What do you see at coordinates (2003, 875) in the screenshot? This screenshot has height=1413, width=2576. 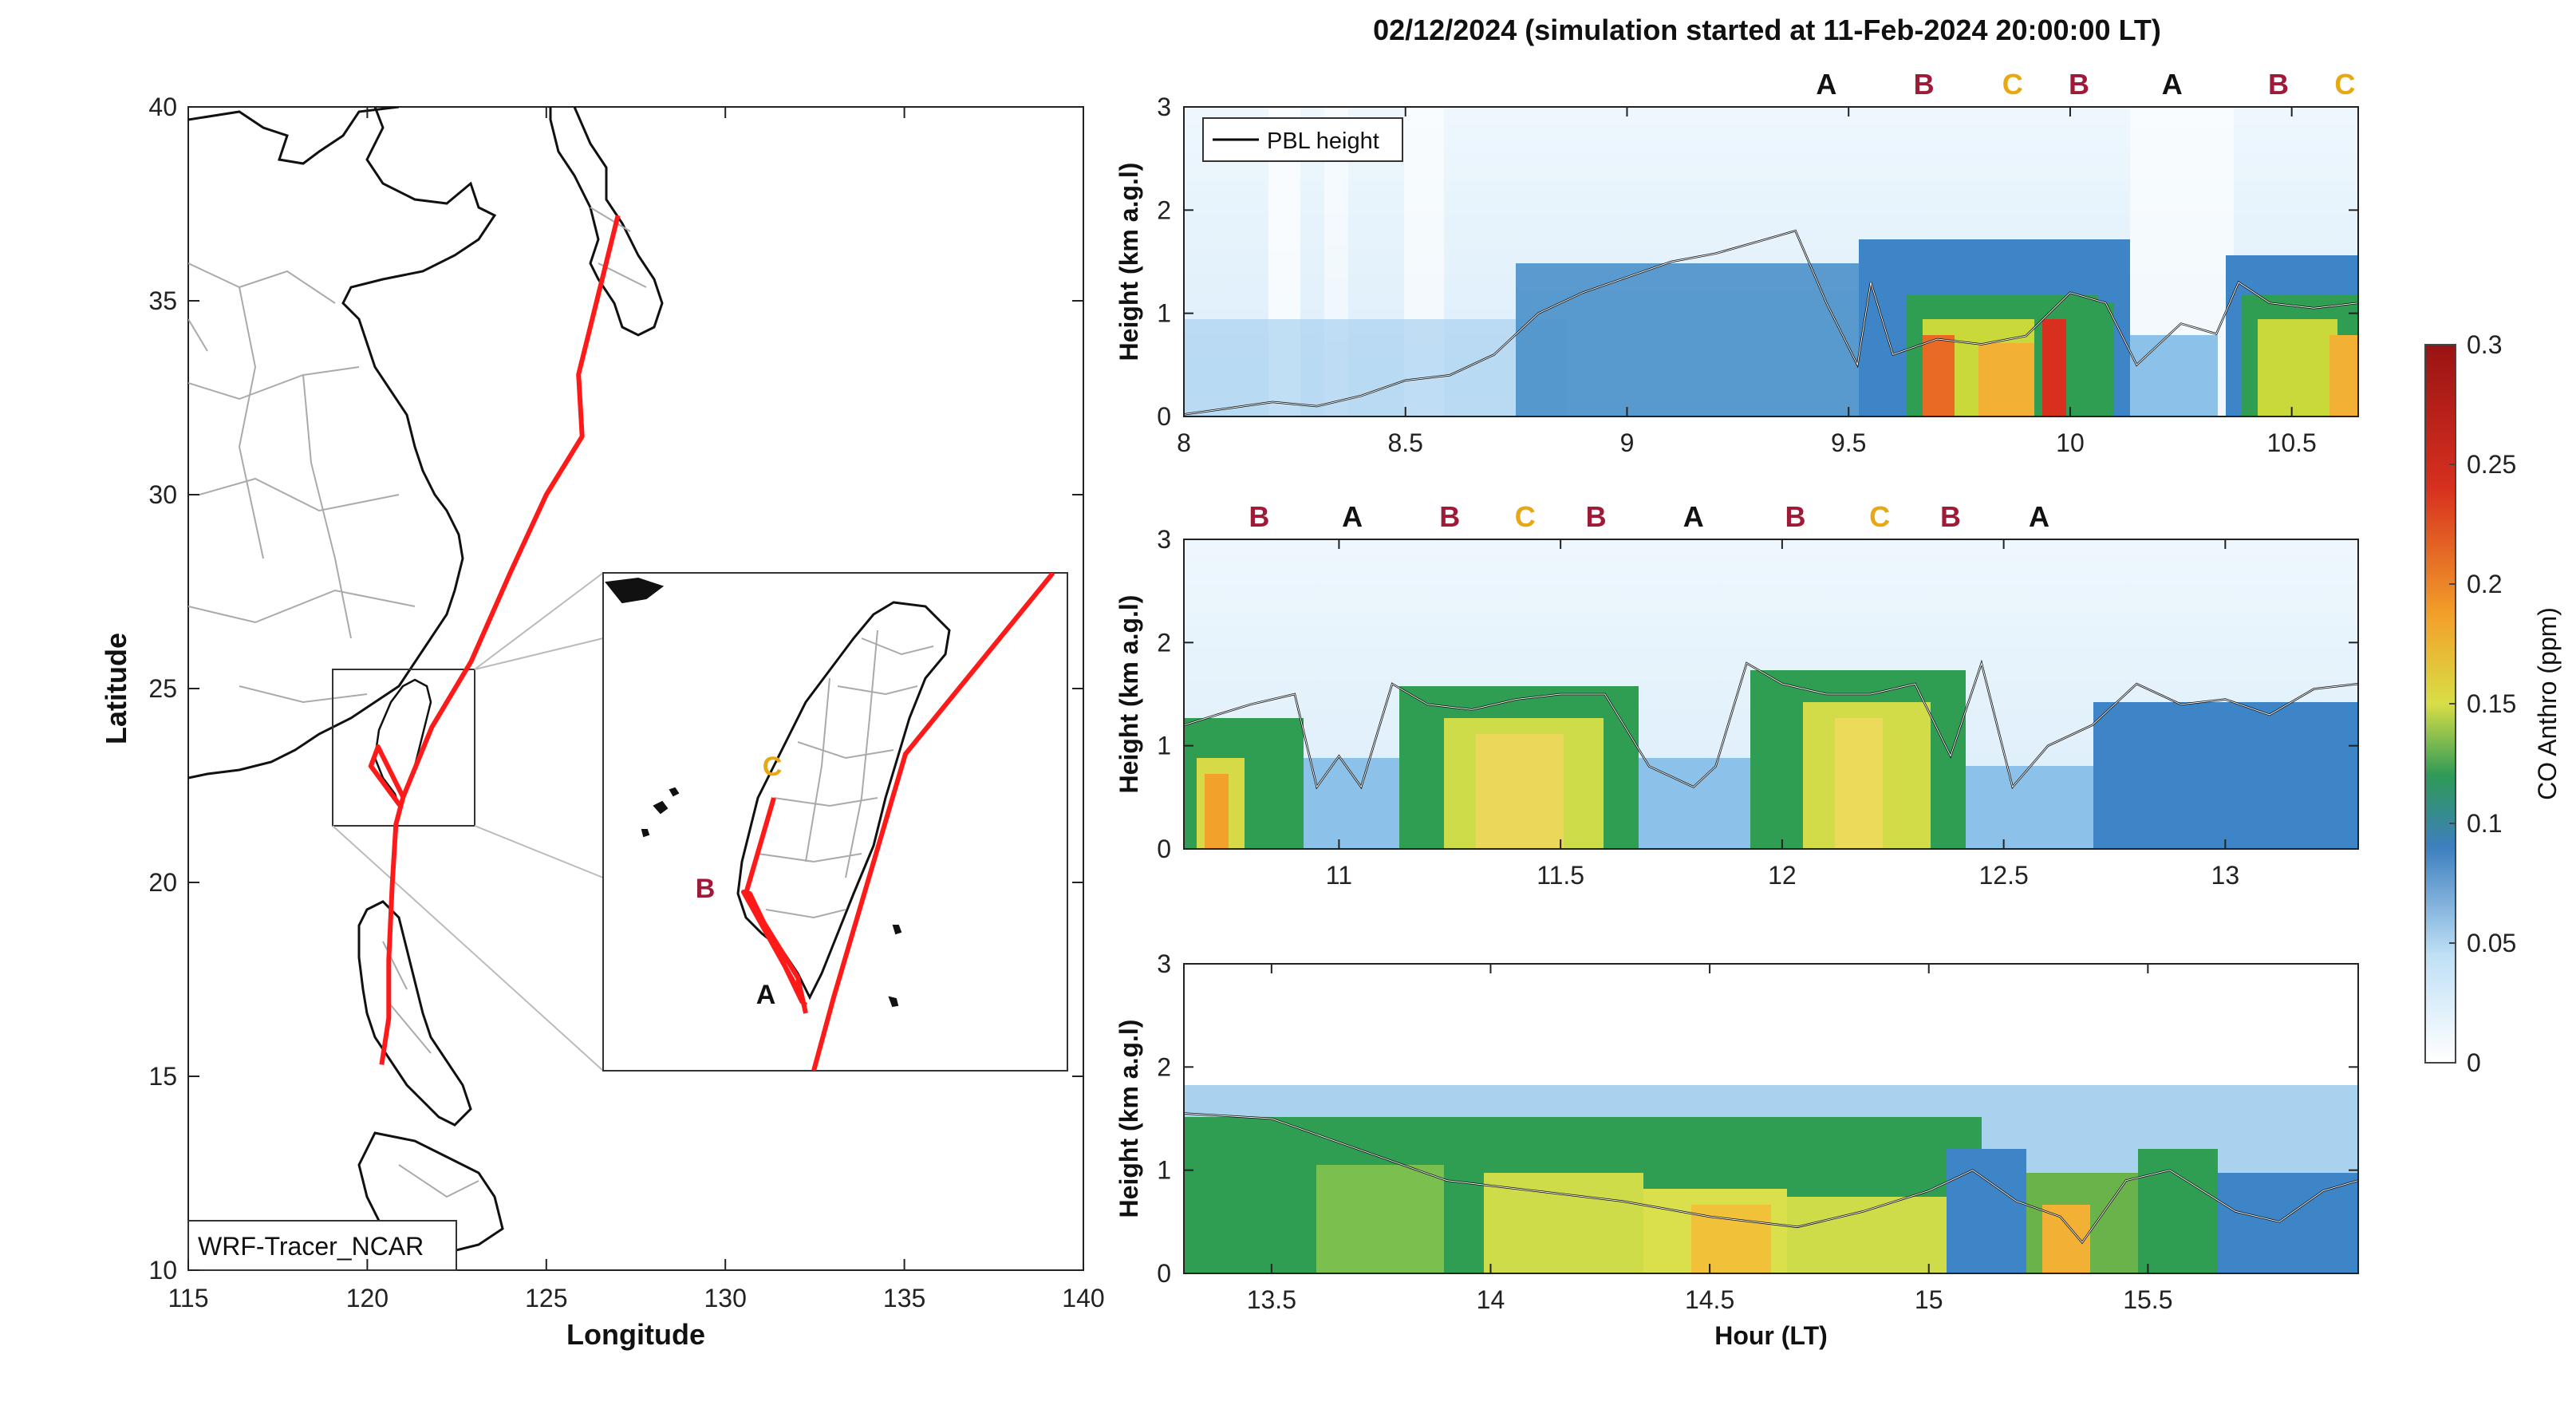 I see `panel-xtick-label: 12.5` at bounding box center [2003, 875].